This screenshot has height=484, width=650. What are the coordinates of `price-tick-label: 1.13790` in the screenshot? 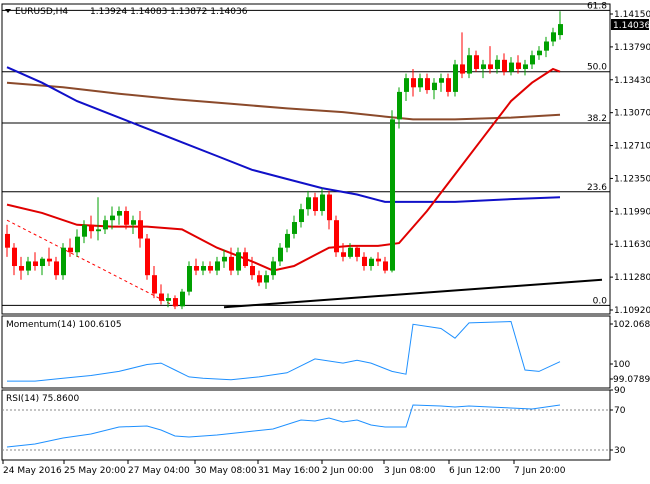 It's located at (632, 48).